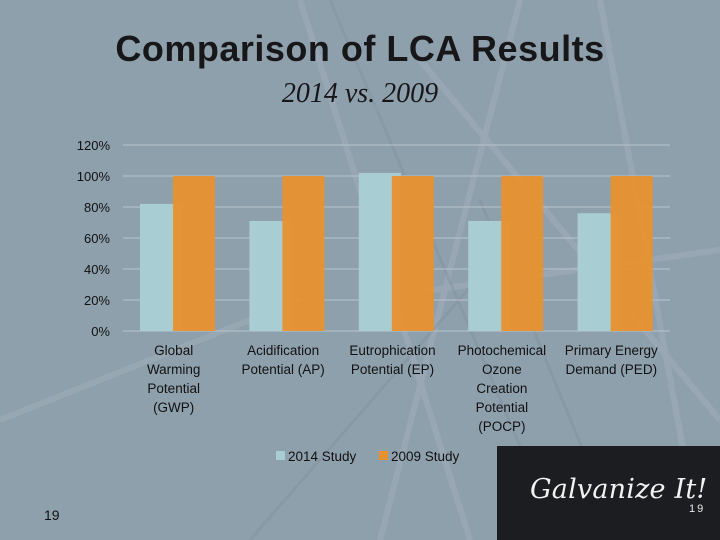 This screenshot has height=540, width=720. Describe the element at coordinates (174, 379) in the screenshot. I see `x-tick-label: Global Warming Potential (GWP)` at that location.